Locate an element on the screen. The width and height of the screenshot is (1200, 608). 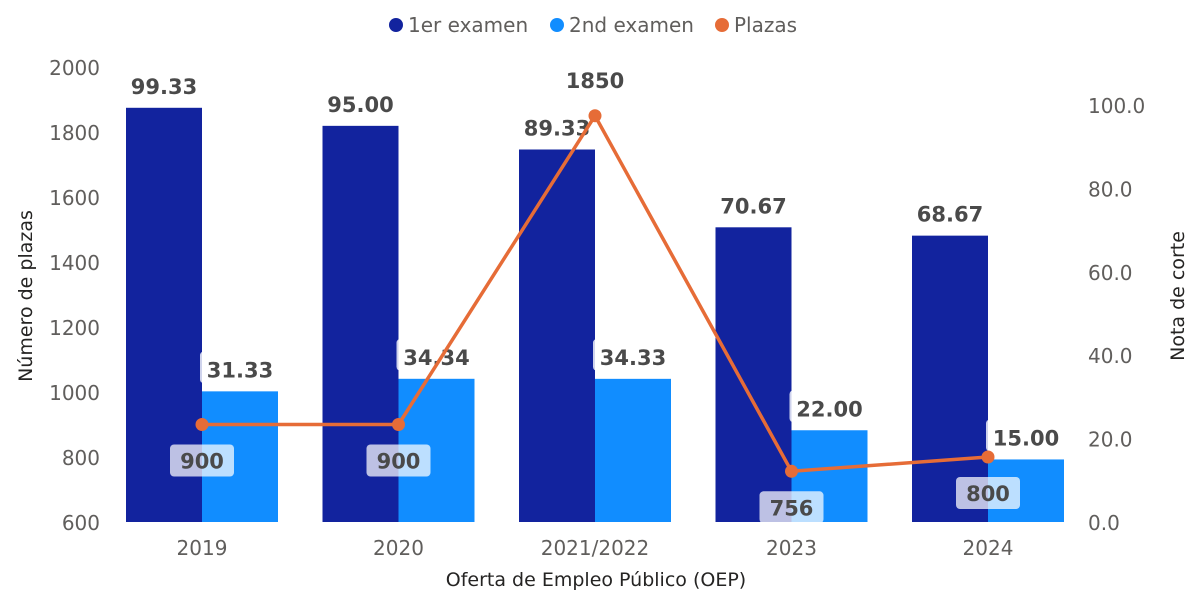
line-data-label: 756 is located at coordinates (792, 508).